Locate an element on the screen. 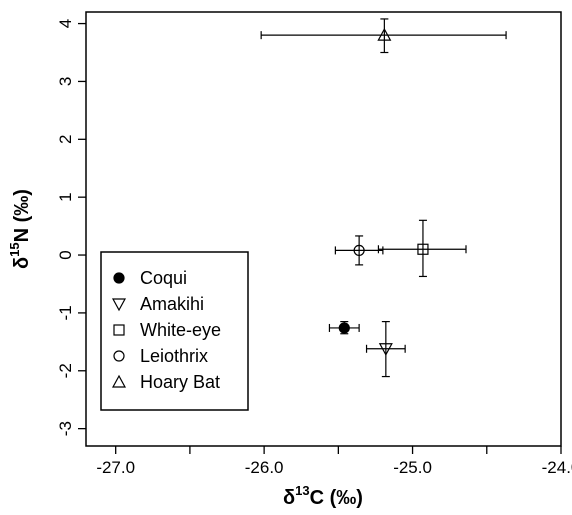 The height and width of the screenshot is (515, 572). y-axis-title-superscript: 15 is located at coordinates (14, 249).